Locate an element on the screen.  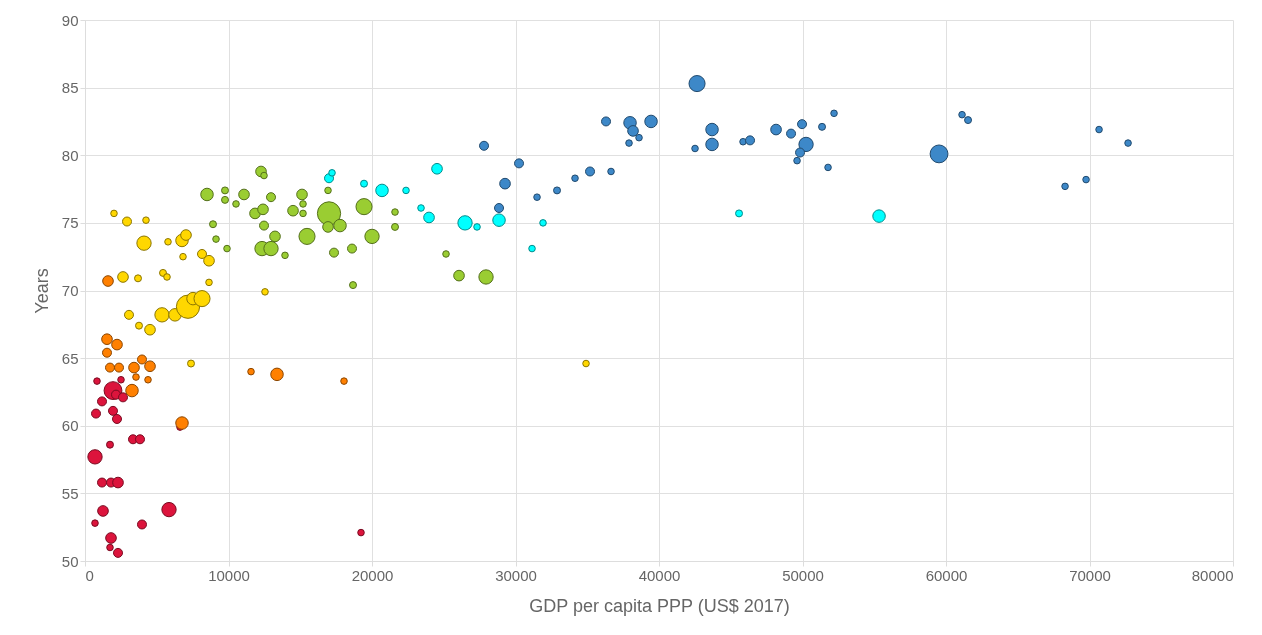
y-tick-label: 90 is located at coordinates (70, 20).